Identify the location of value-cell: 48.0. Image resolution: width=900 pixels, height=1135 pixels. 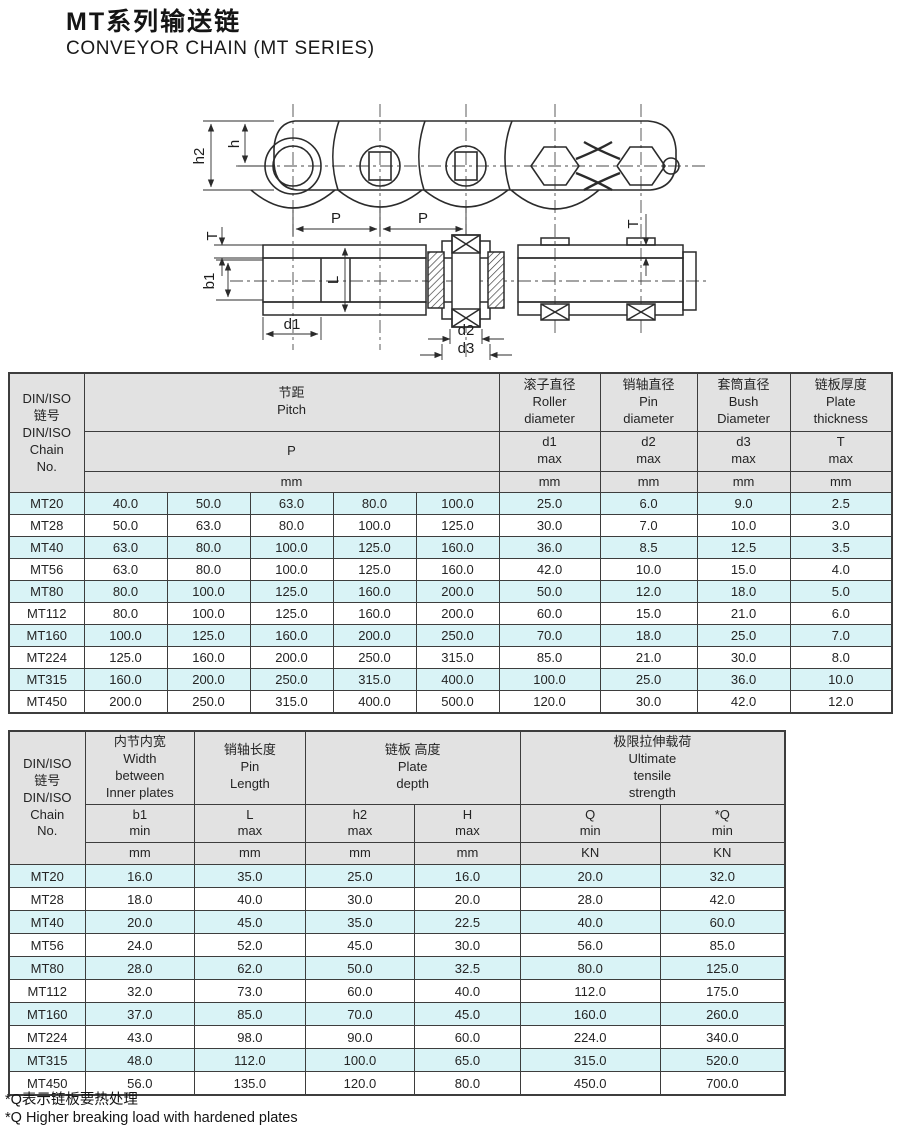
(140, 1060).